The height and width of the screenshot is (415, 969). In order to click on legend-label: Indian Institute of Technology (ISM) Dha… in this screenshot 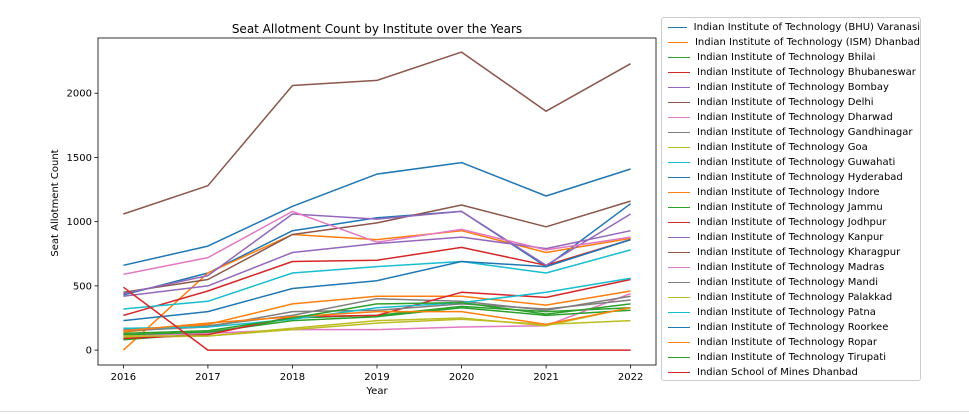, I will do `click(807, 42)`.